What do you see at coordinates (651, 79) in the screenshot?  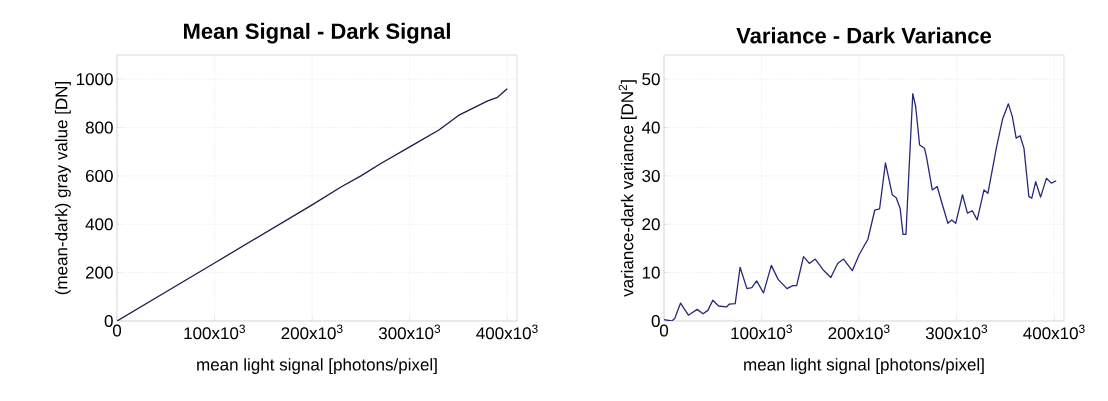 I see `y-tick-label: 50` at bounding box center [651, 79].